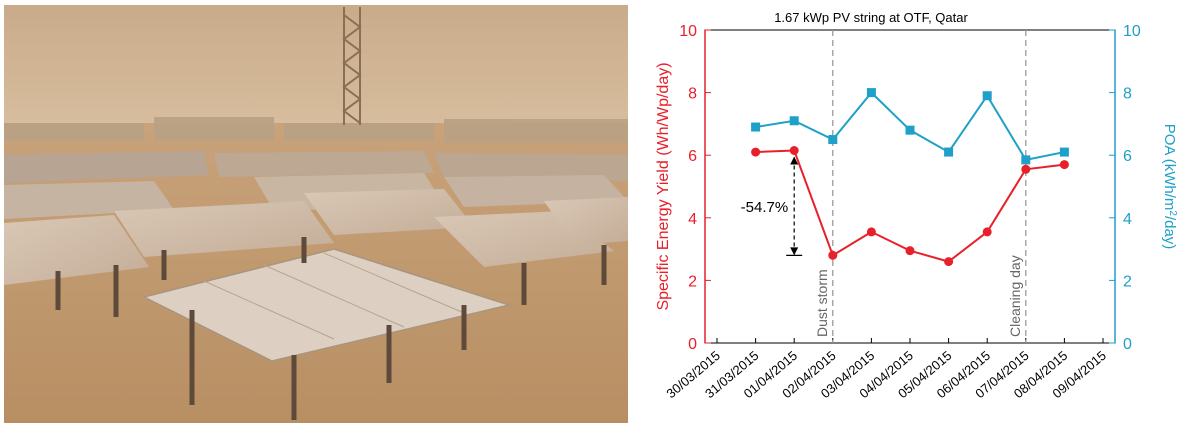 The image size is (1189, 433). I want to click on y-tick-label: 0, so click(692, 344).